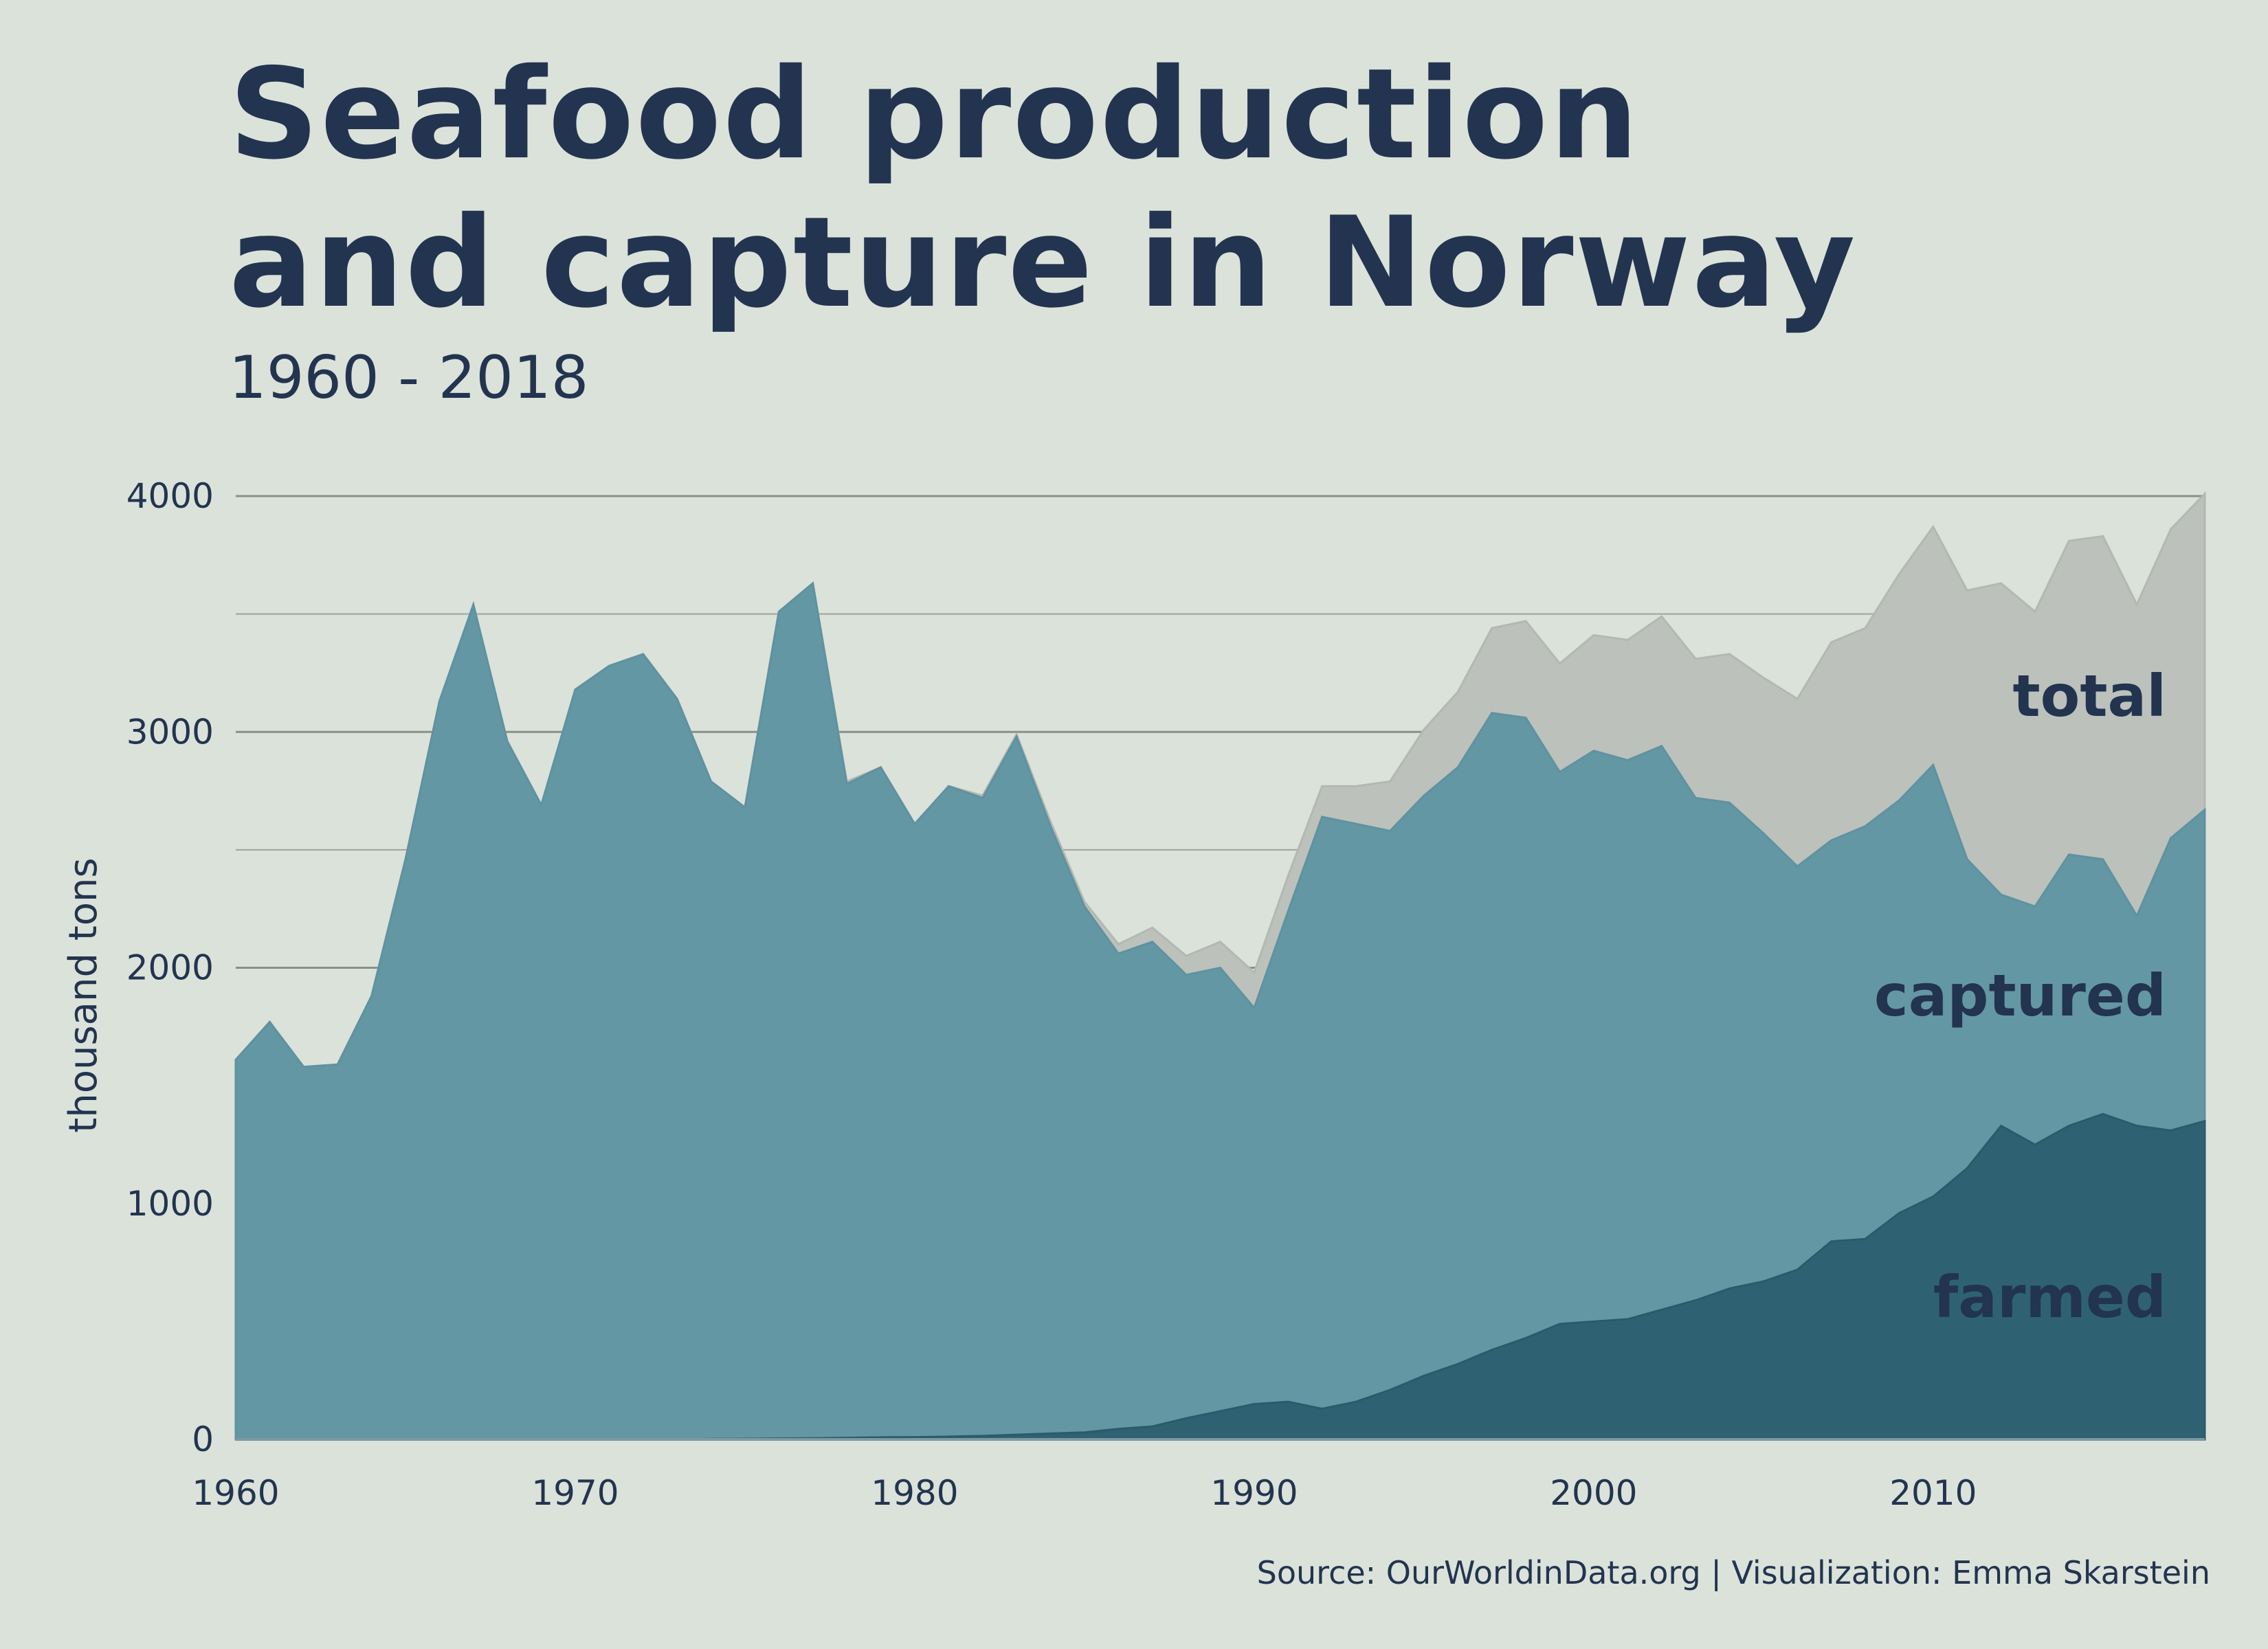  I want to click on y-tick-label: 3000, so click(170, 732).